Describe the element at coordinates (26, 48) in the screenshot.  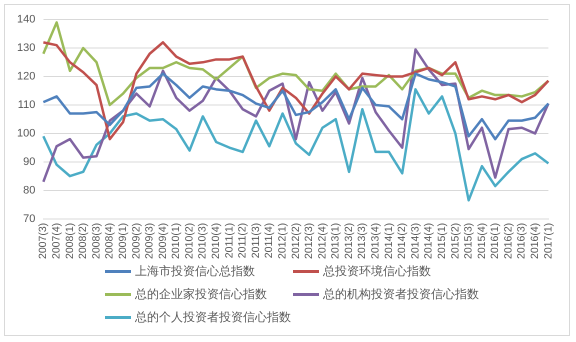
I see `y-tick-label: 130` at that location.